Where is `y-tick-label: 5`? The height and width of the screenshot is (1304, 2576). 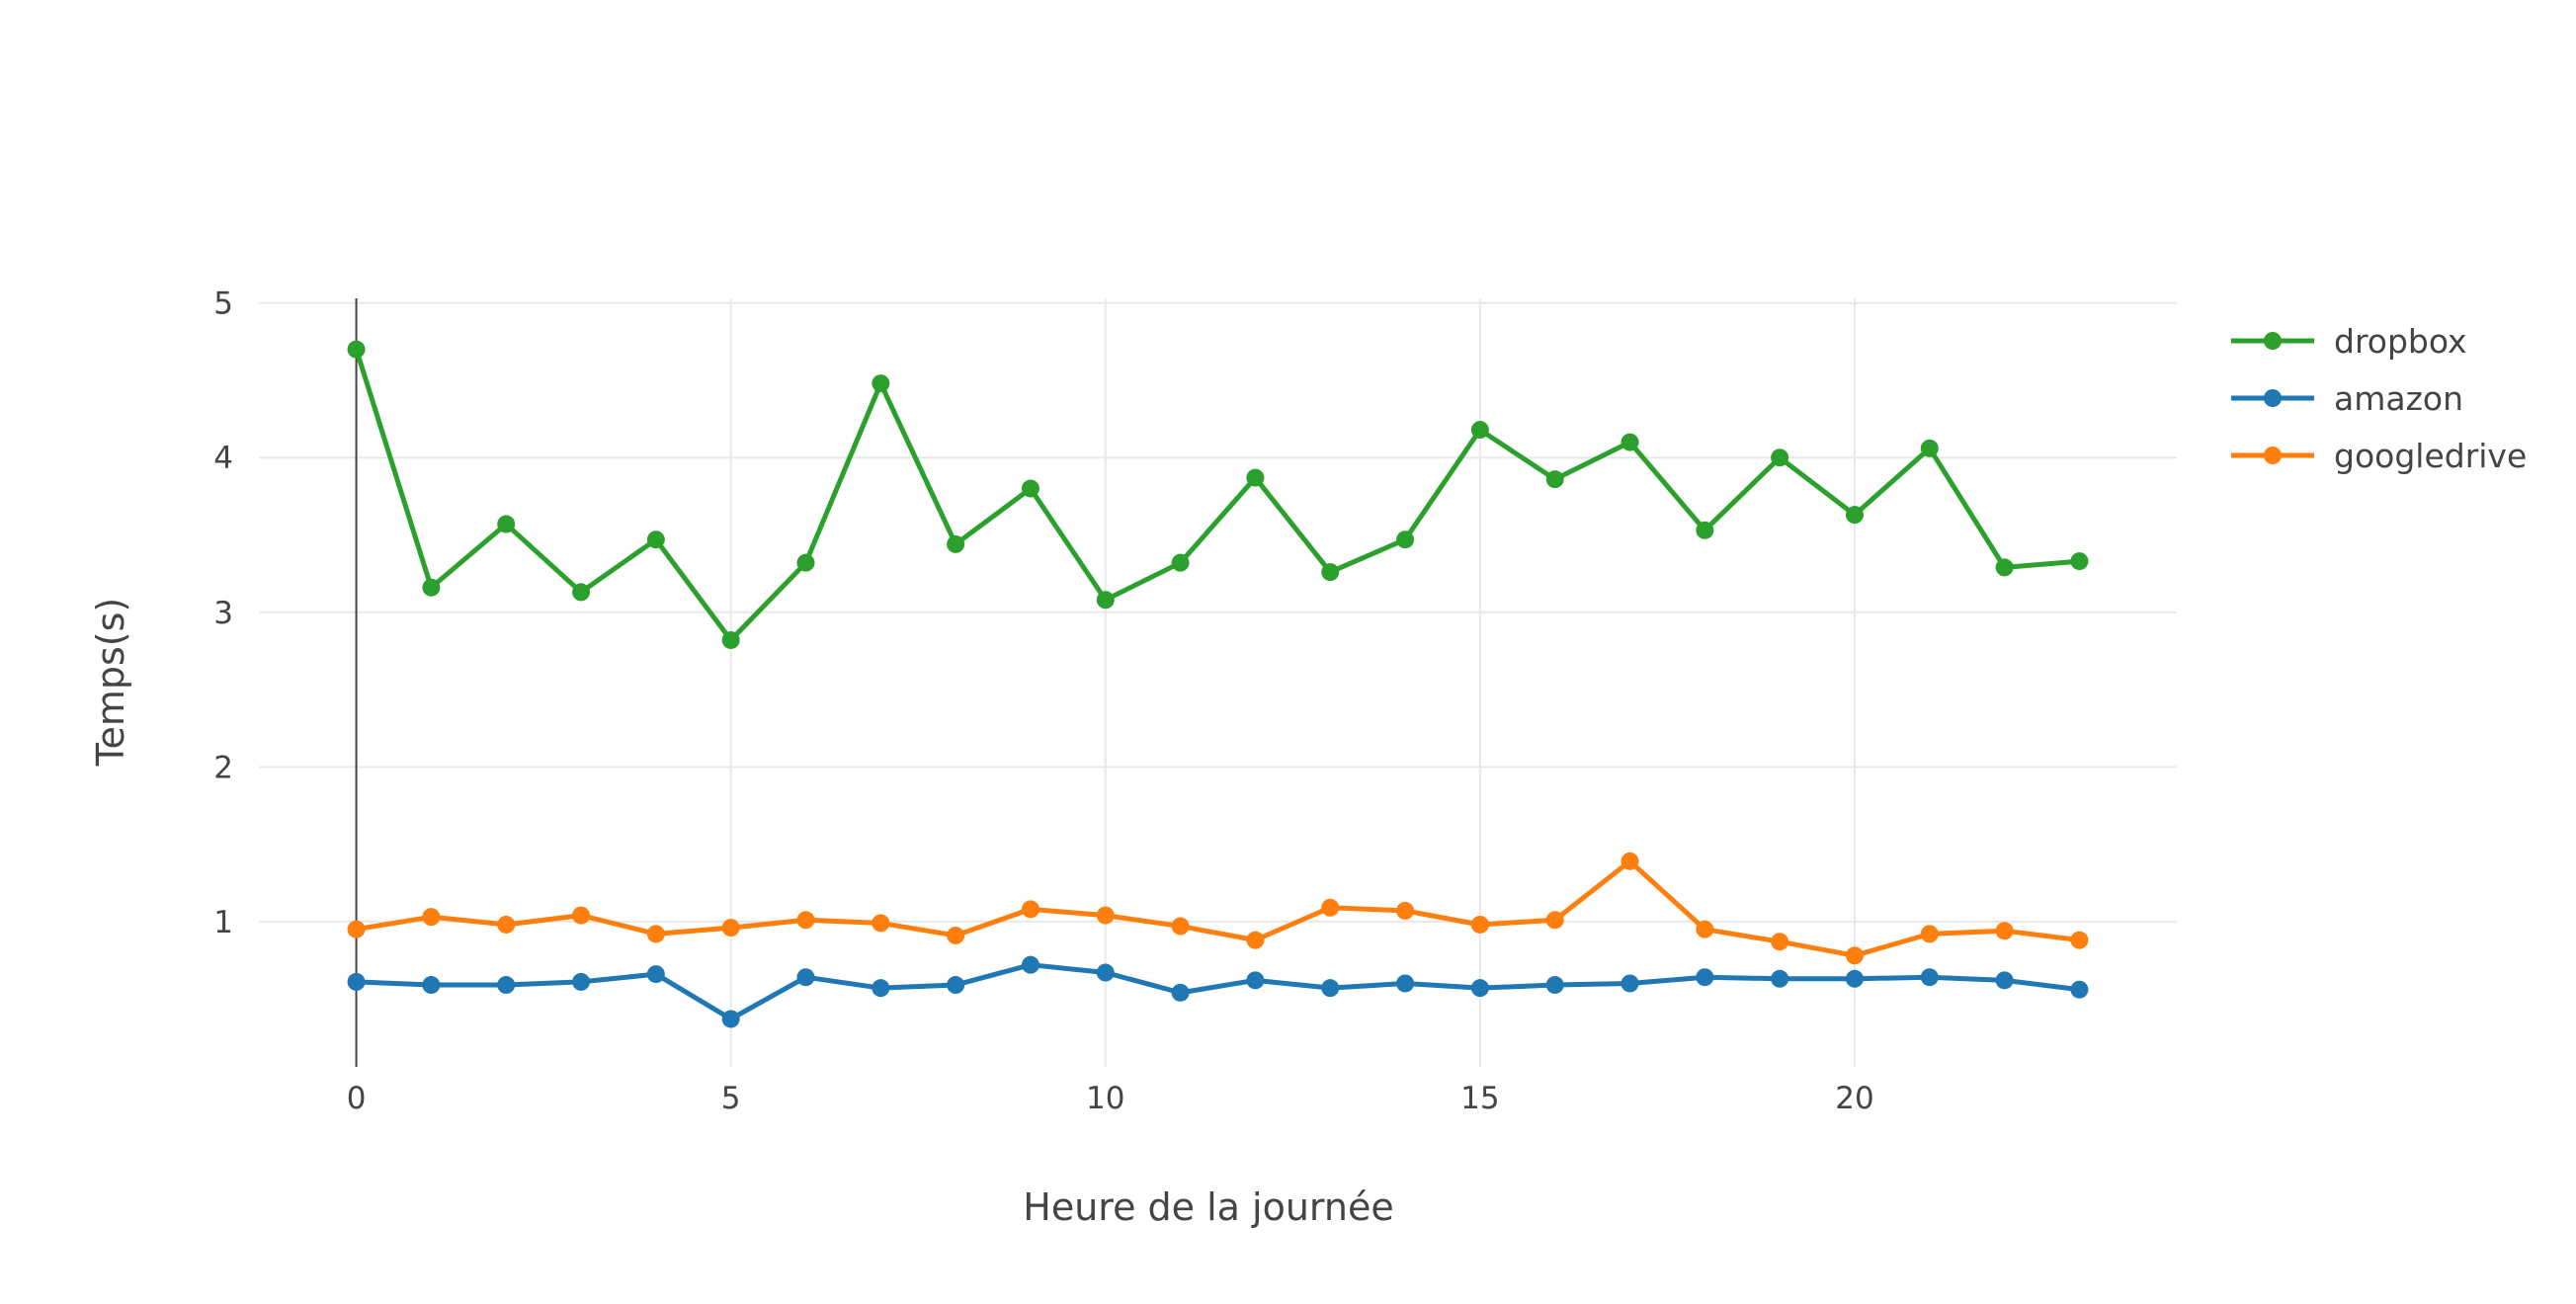
y-tick-label: 5 is located at coordinates (223, 304).